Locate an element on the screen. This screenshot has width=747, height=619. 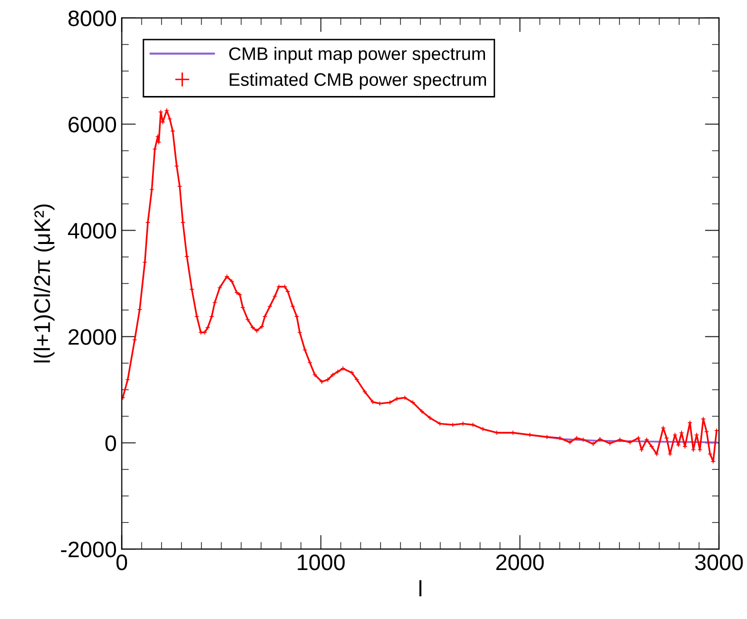
x-tick-label: 2000 is located at coordinates (520, 562).